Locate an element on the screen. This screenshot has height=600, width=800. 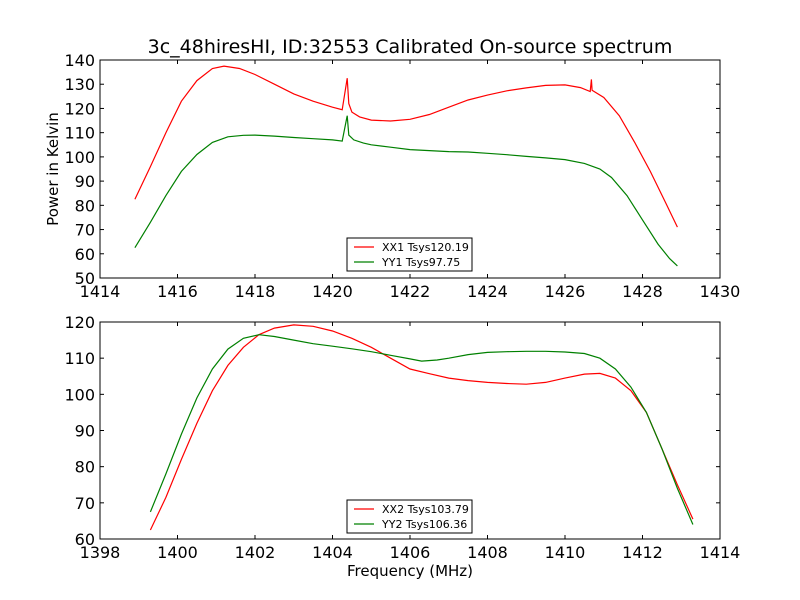
x-tick-label: 1402 is located at coordinates (255, 552).